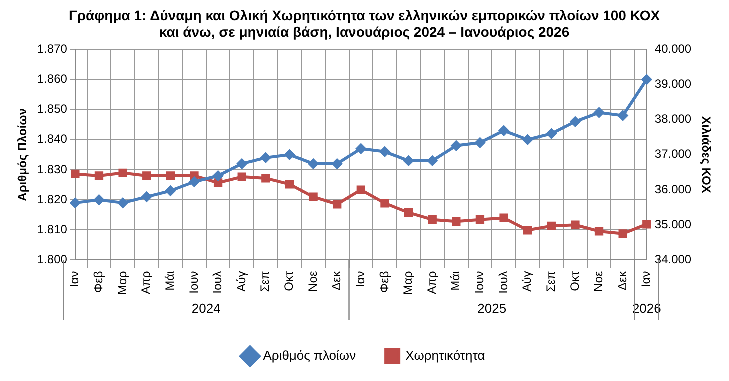 The image size is (729, 381). Describe the element at coordinates (52, 49) in the screenshot. I see `y-tick-label: 1.870` at that location.